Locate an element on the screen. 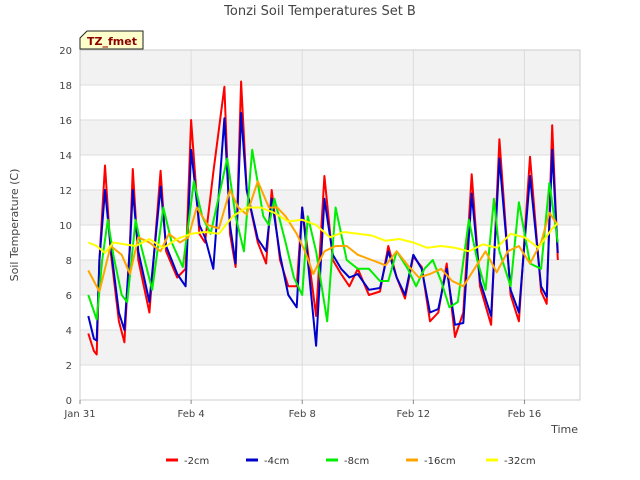 Image resolution: width=640 pixels, height=480 pixels. x-tick-label: Feb 4 is located at coordinates (190, 414).